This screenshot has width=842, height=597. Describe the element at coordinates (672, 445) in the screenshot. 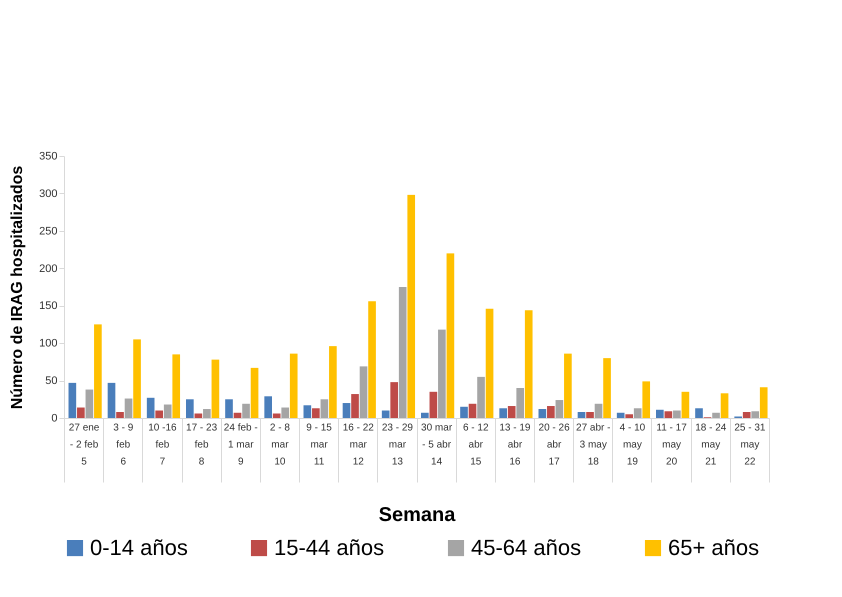

I see `x-tick-label: 11 - 17 may 20` at that location.